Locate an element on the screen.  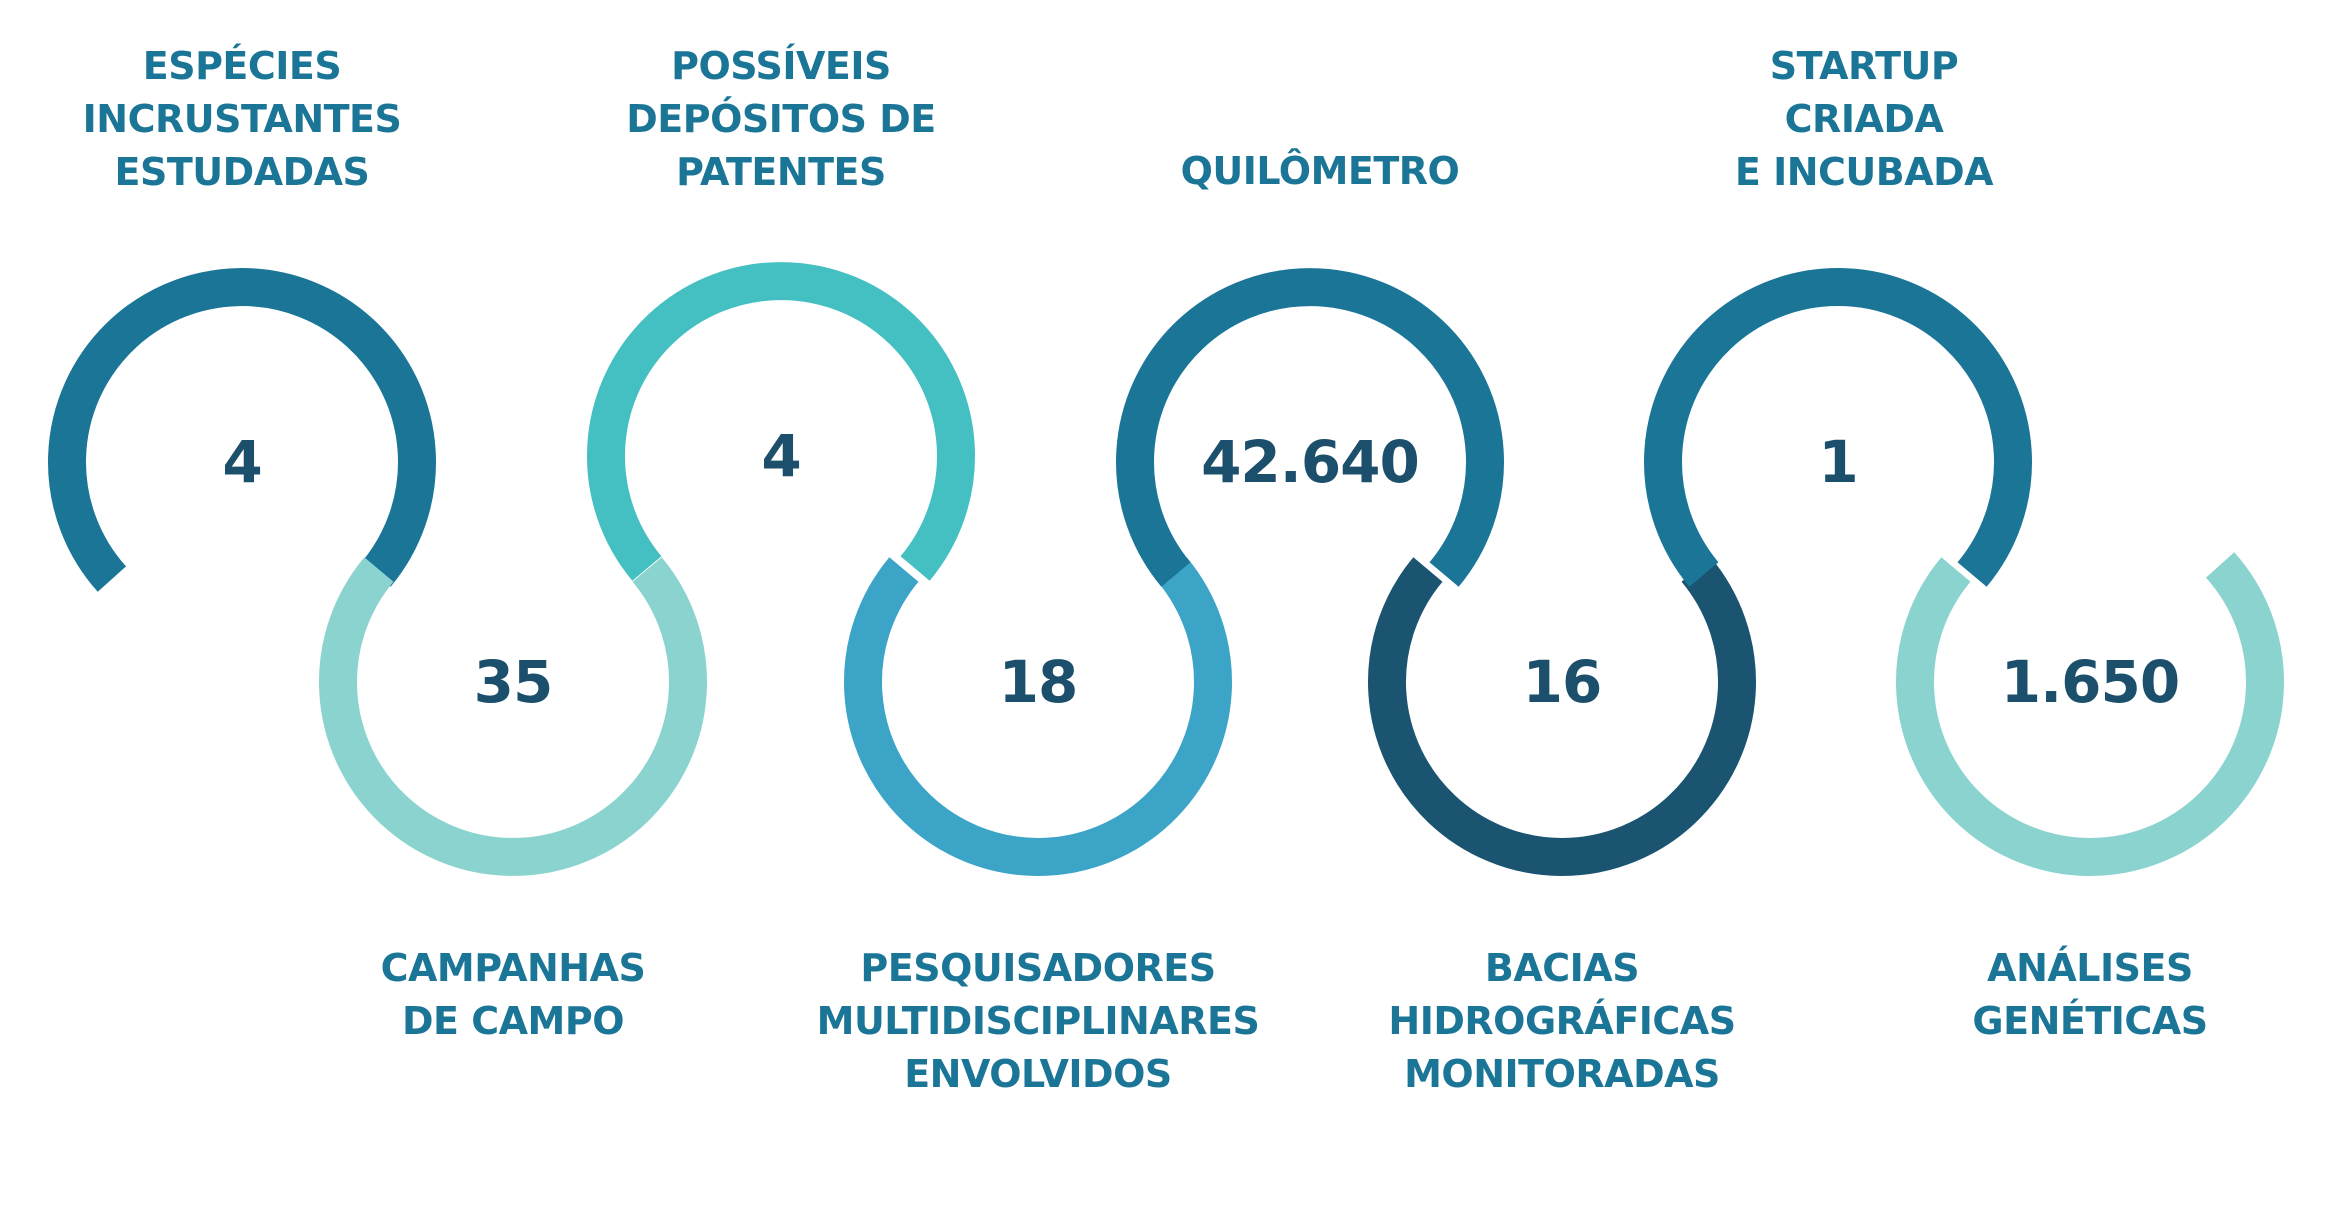
metric-value-especies: 4 is located at coordinates (241, 462).